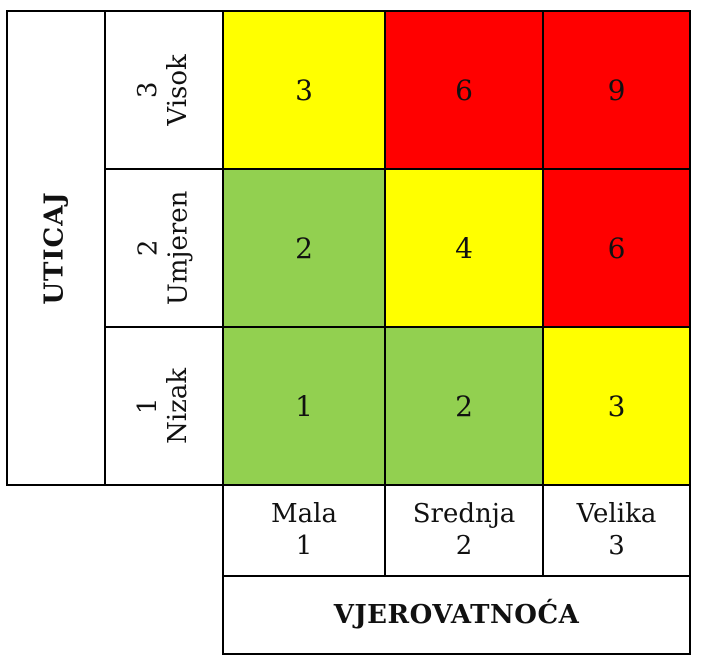 The image size is (702, 666). What do you see at coordinates (304, 514) in the screenshot?
I see `col-name: Mala` at bounding box center [304, 514].